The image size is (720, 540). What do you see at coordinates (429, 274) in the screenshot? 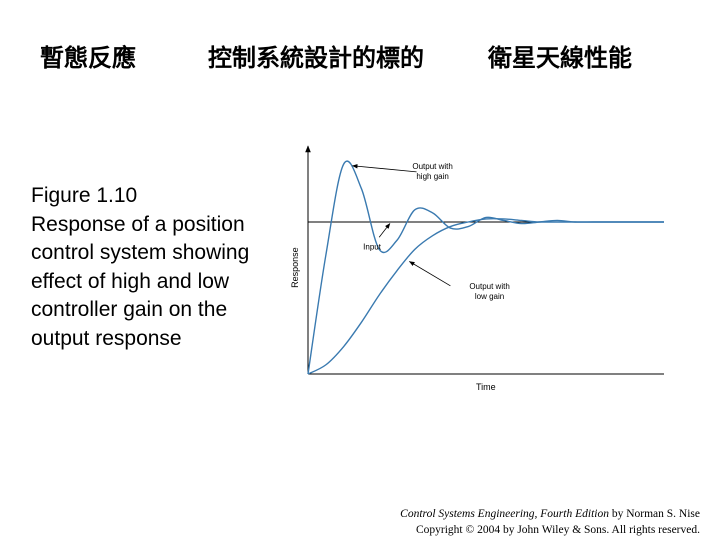
I see `annotation-low-gain-arrow` at bounding box center [429, 274].